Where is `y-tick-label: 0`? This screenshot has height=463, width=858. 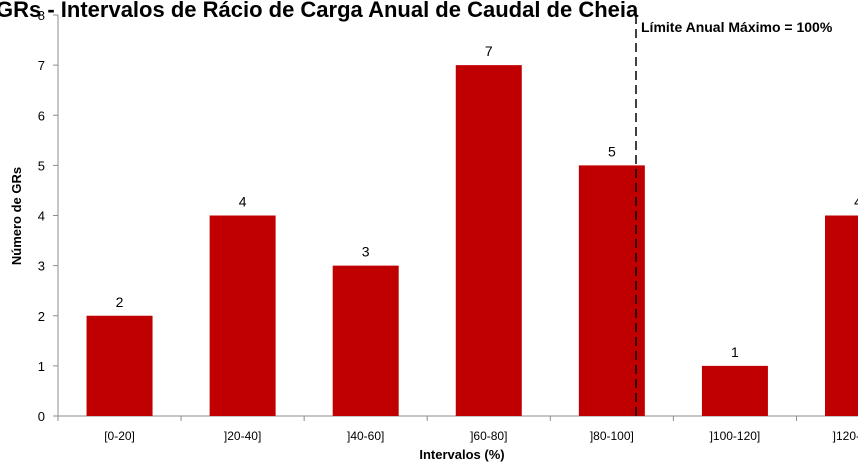 y-tick-label: 0 is located at coordinates (41, 416).